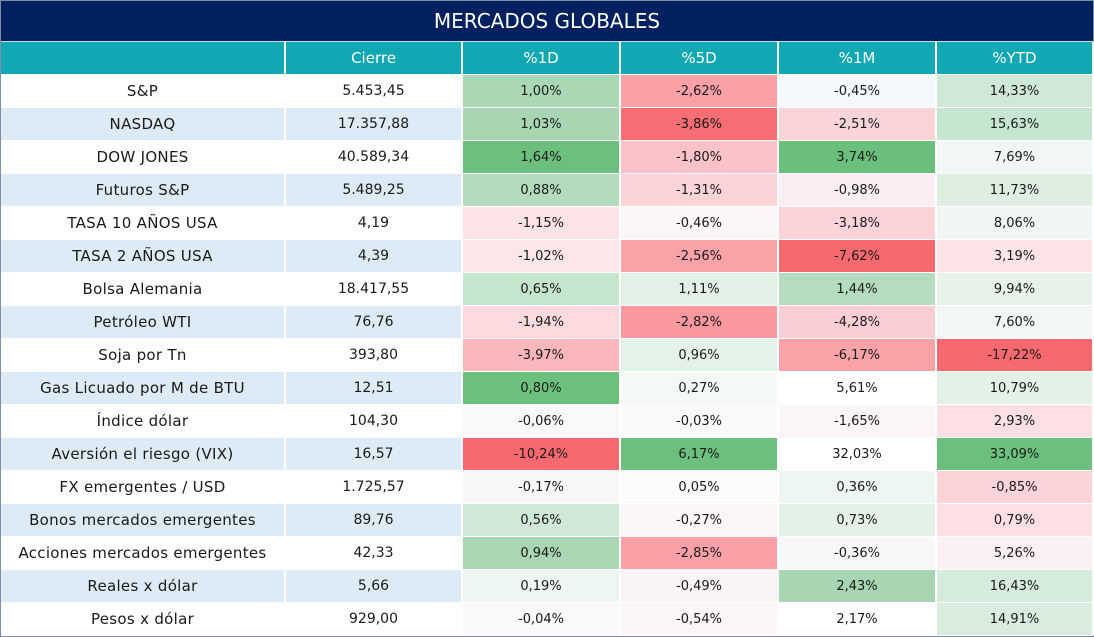  I want to click on row-ytd-cell: 7,69%, so click(1015, 157).